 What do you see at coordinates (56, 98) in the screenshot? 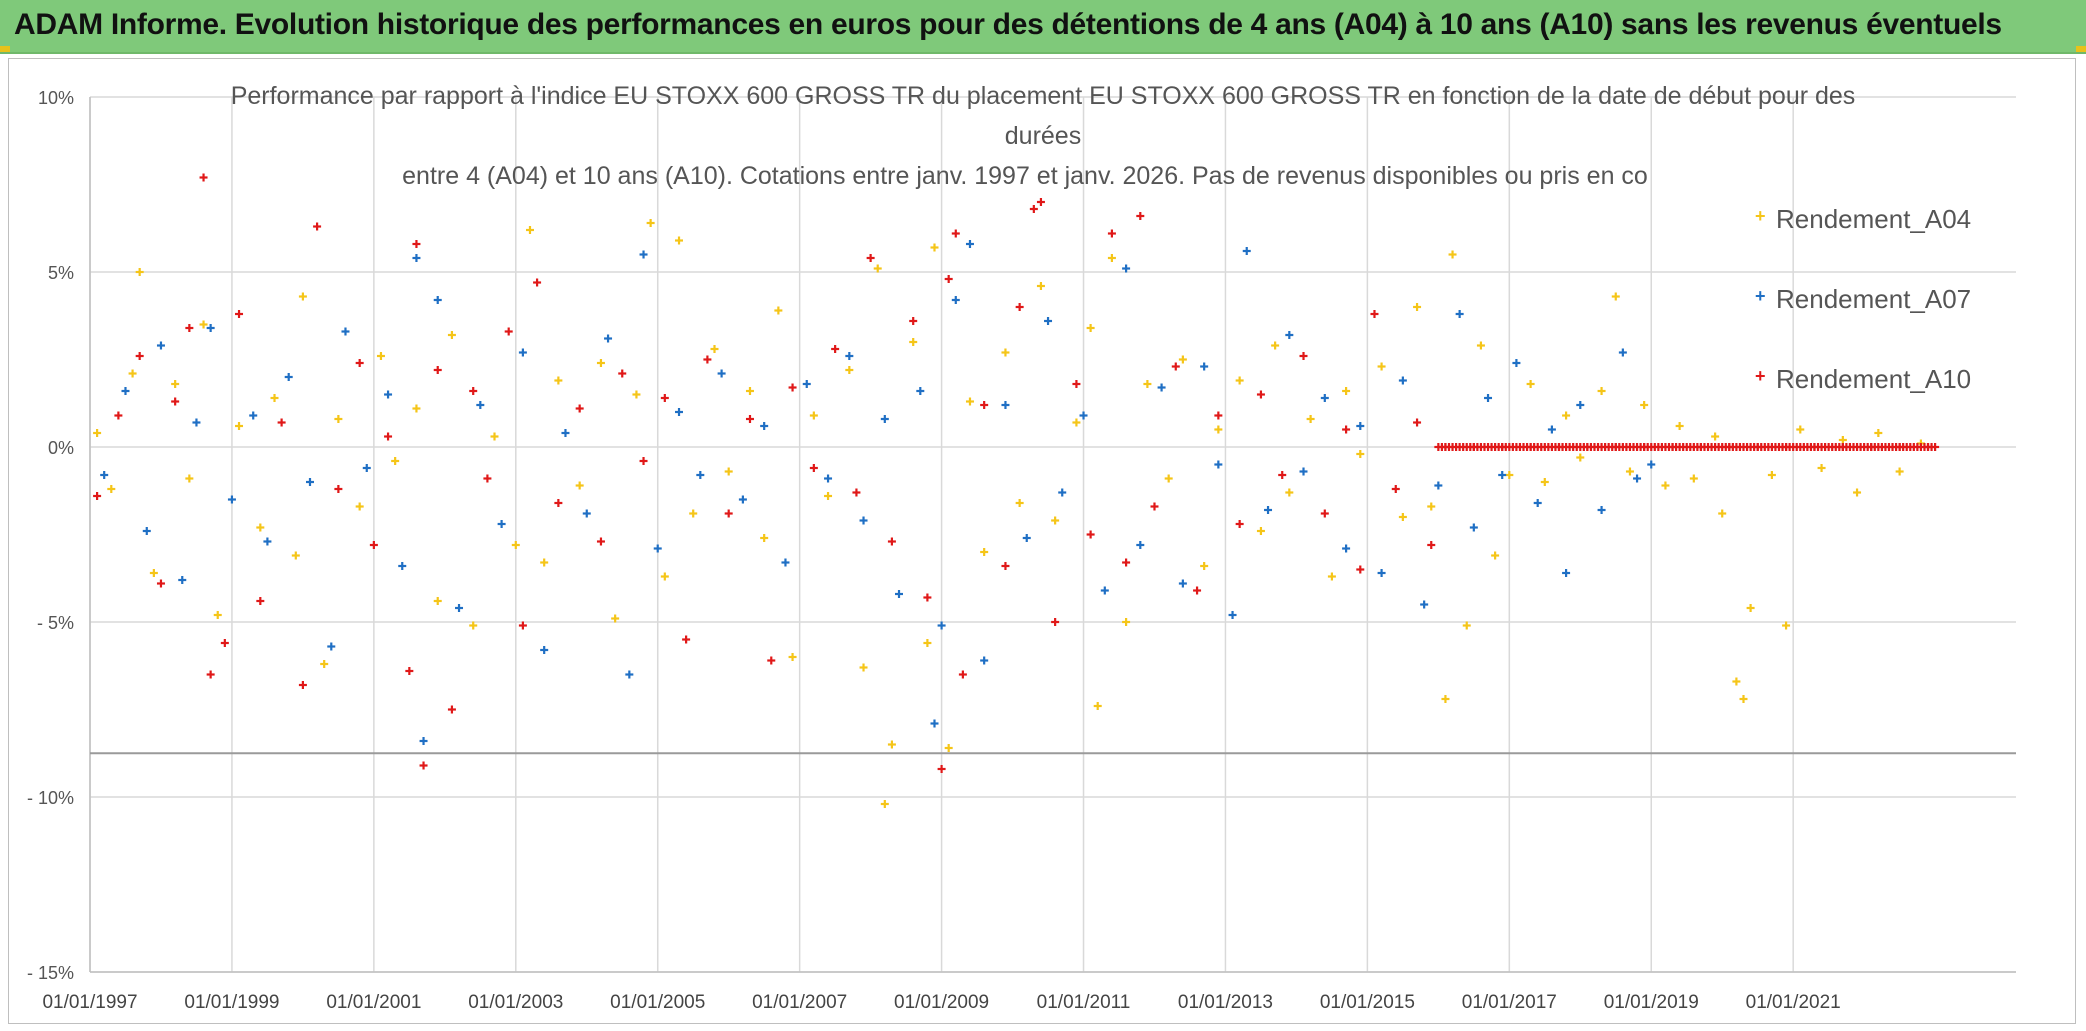
I see `y-tick-label: 10%` at bounding box center [56, 98].